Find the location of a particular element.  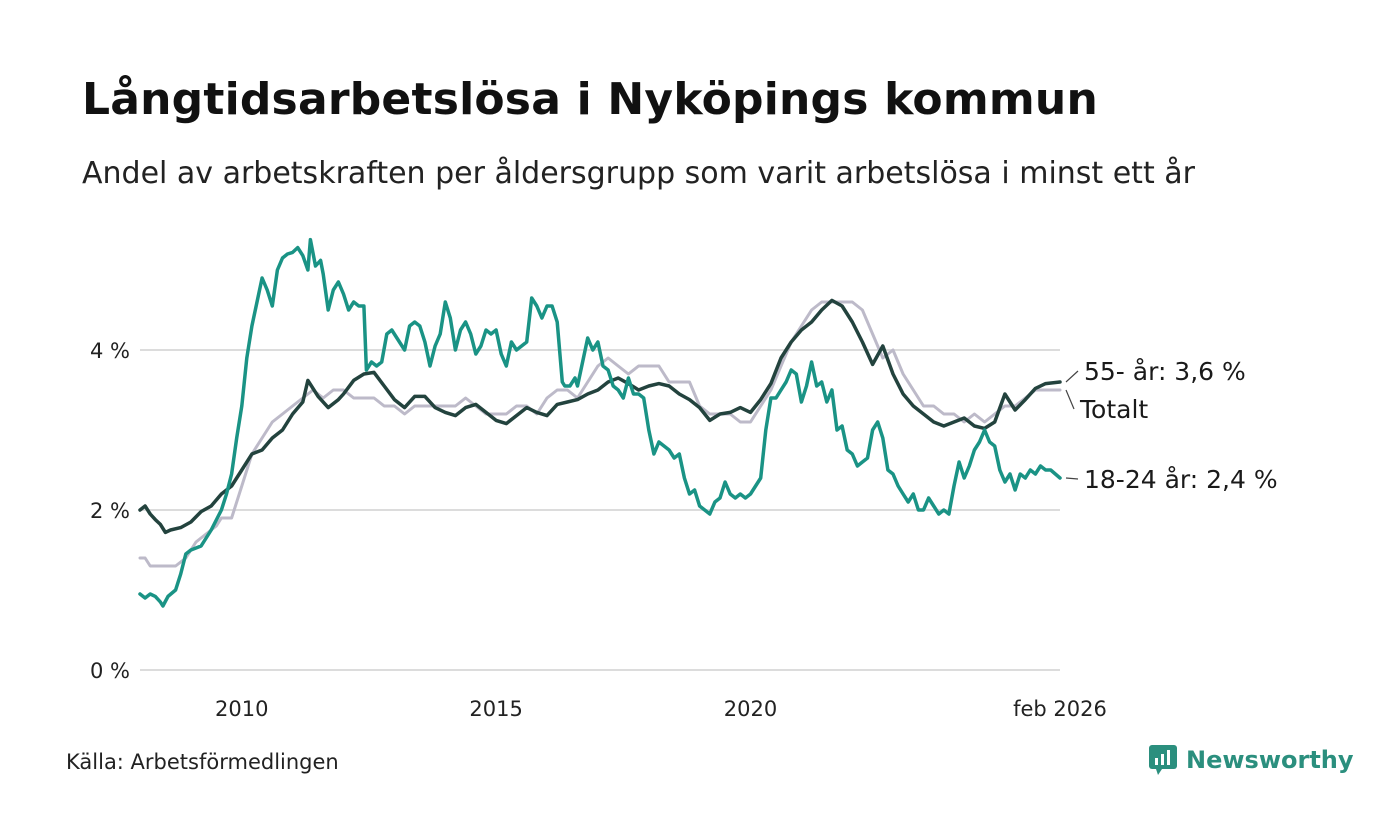

label-leader-young is located at coordinates (1072, 478).